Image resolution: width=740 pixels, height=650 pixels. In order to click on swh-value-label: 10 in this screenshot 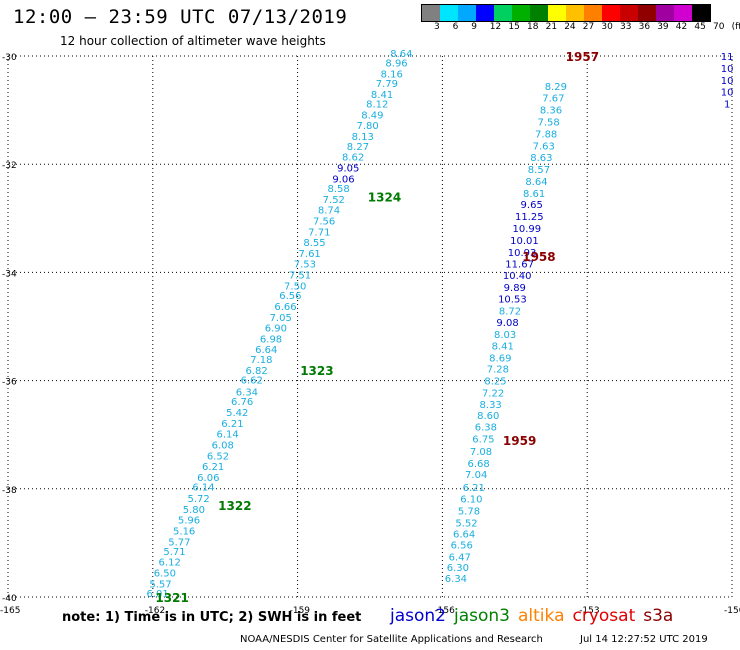, I will do `click(727, 81)`.